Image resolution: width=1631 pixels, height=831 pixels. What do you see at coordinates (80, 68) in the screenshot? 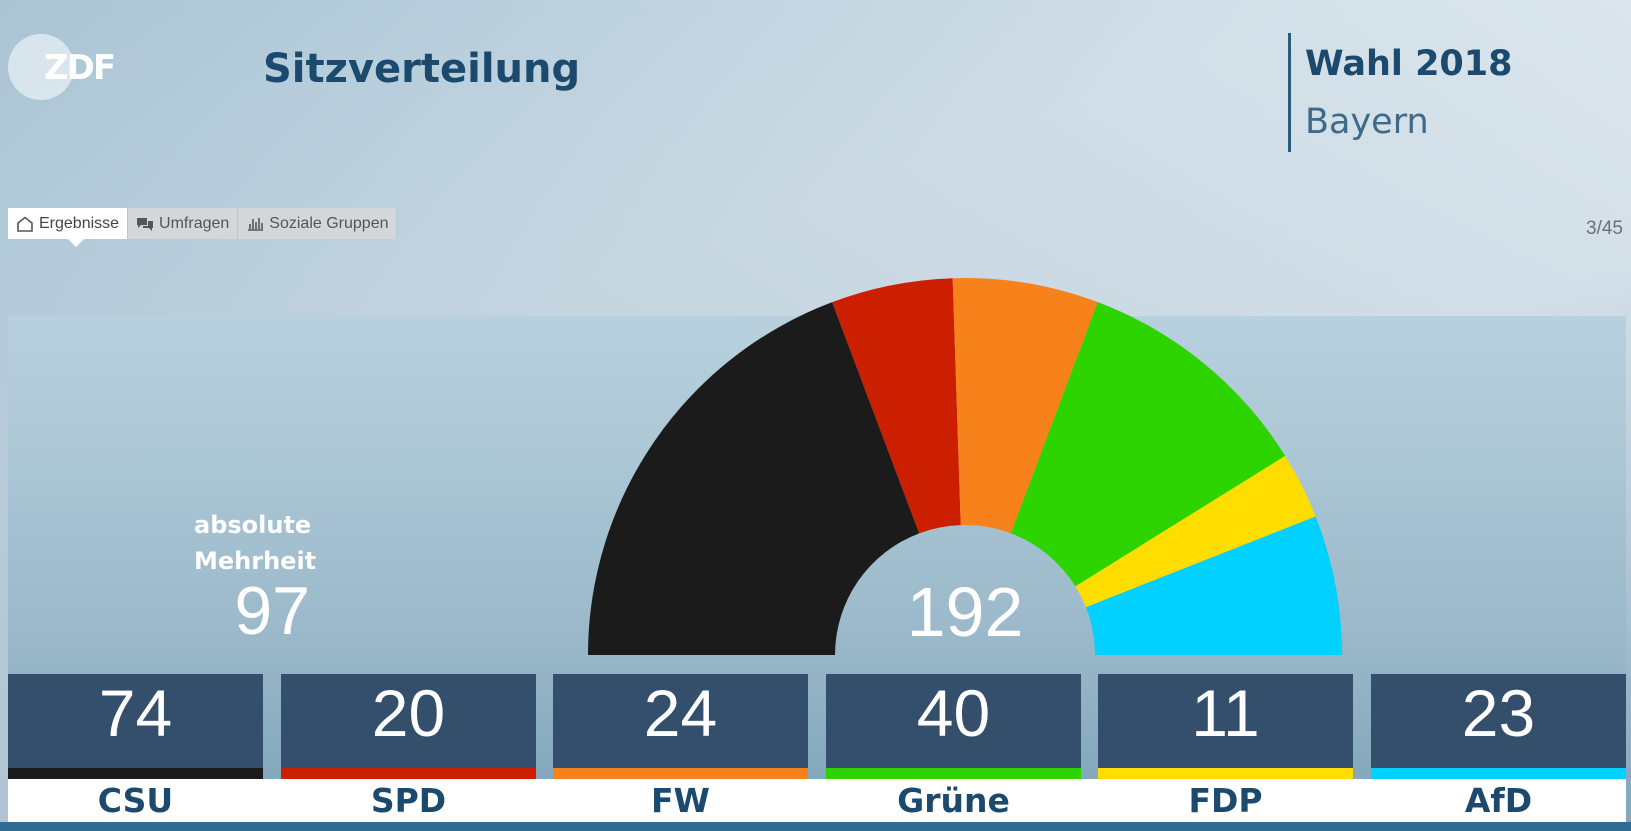
I see `zdf-logo-text: ZDF` at bounding box center [80, 68].